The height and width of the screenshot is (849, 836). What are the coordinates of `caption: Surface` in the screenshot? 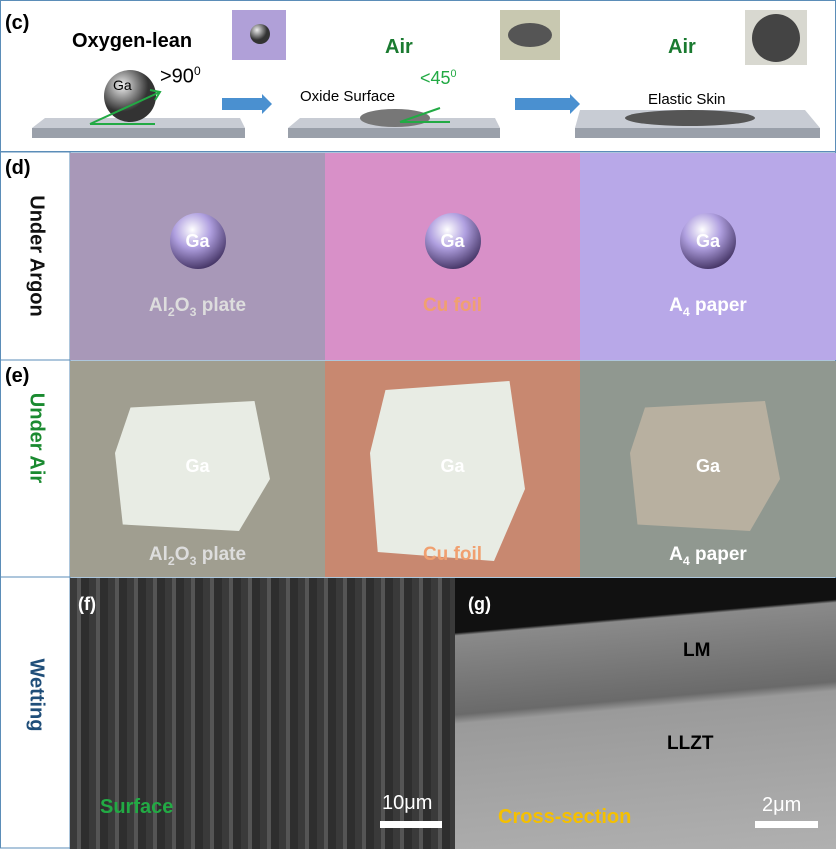 It's located at (137, 807).